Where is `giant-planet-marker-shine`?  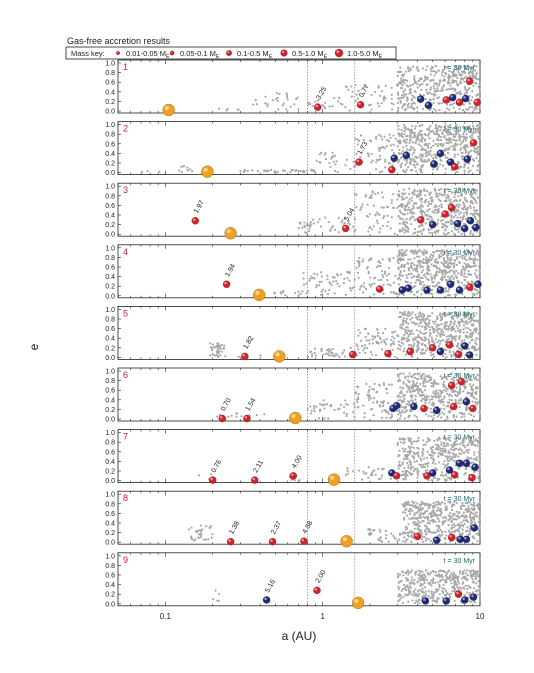
giant-planet-marker-shine is located at coordinates (205, 170).